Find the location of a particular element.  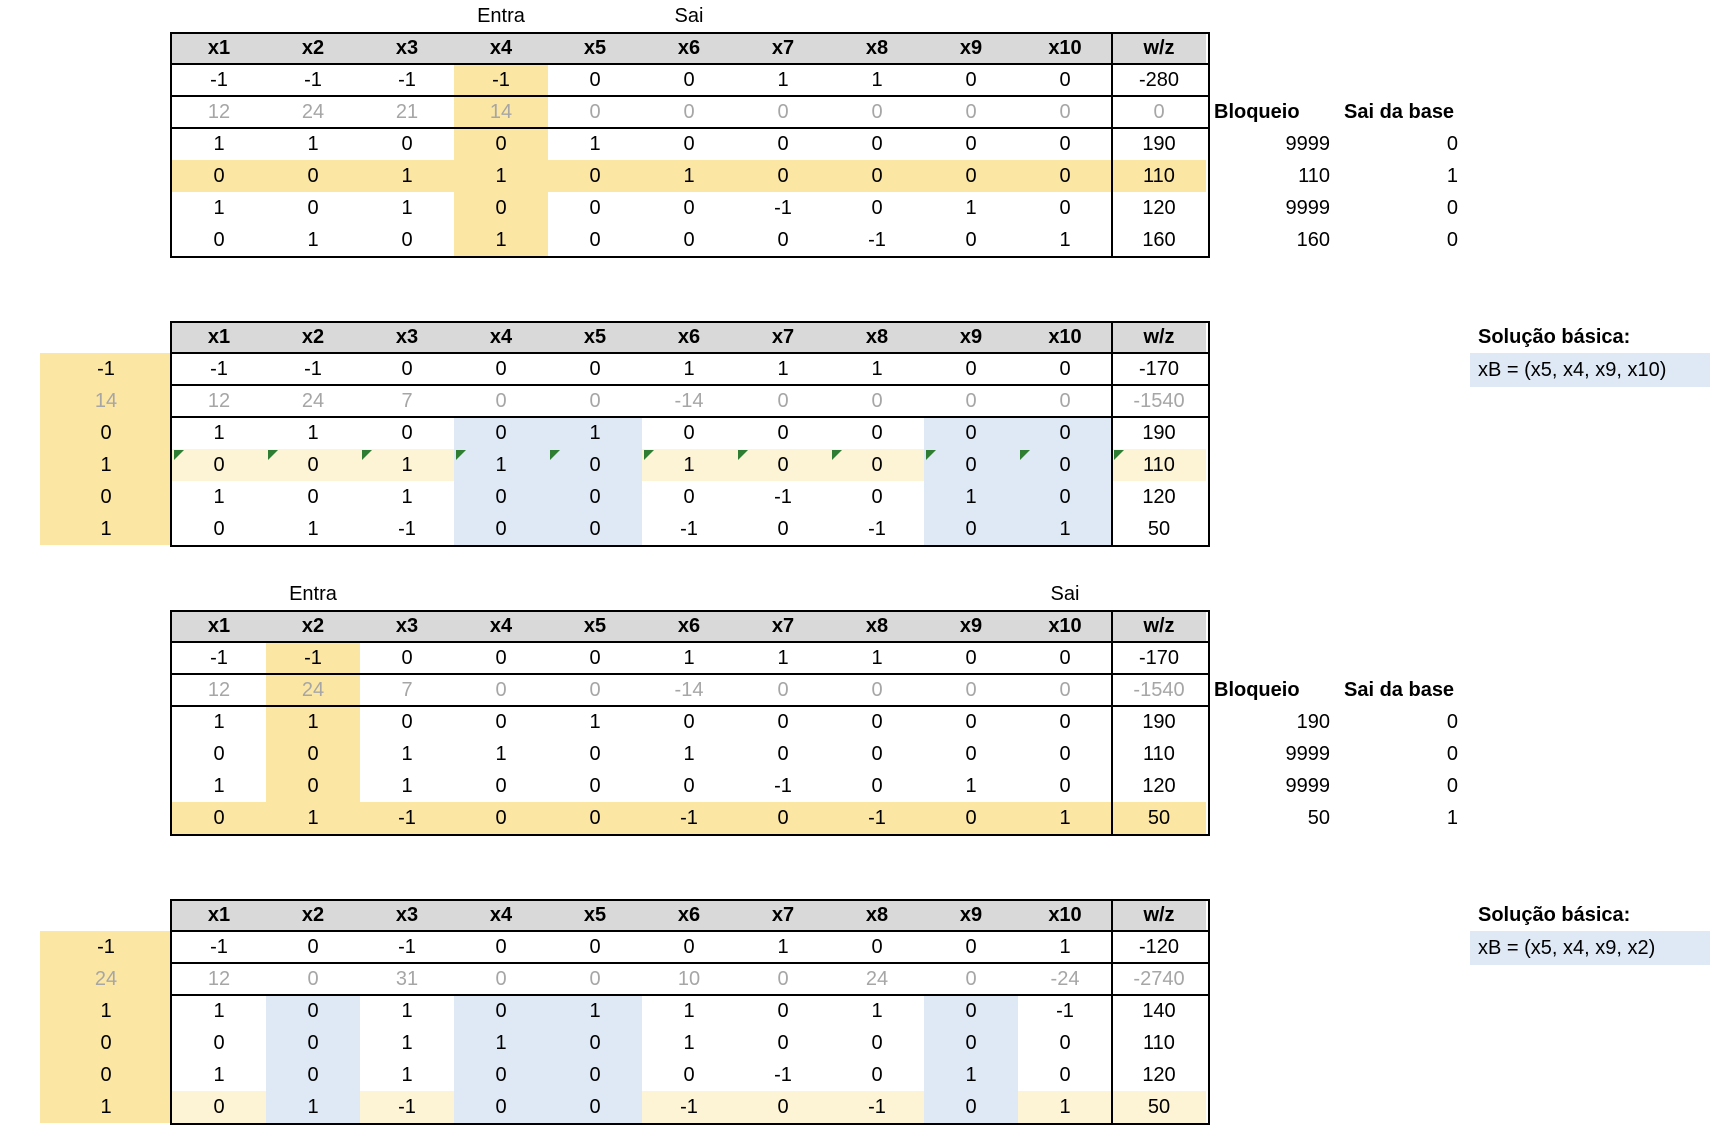

table-cell: 50 is located at coordinates (1159, 529).